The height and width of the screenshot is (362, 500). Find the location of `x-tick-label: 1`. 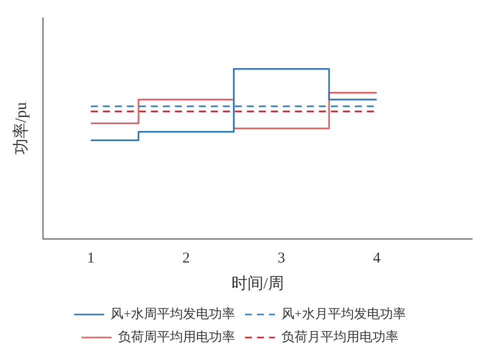

x-tick-label: 1 is located at coordinates (91, 258).